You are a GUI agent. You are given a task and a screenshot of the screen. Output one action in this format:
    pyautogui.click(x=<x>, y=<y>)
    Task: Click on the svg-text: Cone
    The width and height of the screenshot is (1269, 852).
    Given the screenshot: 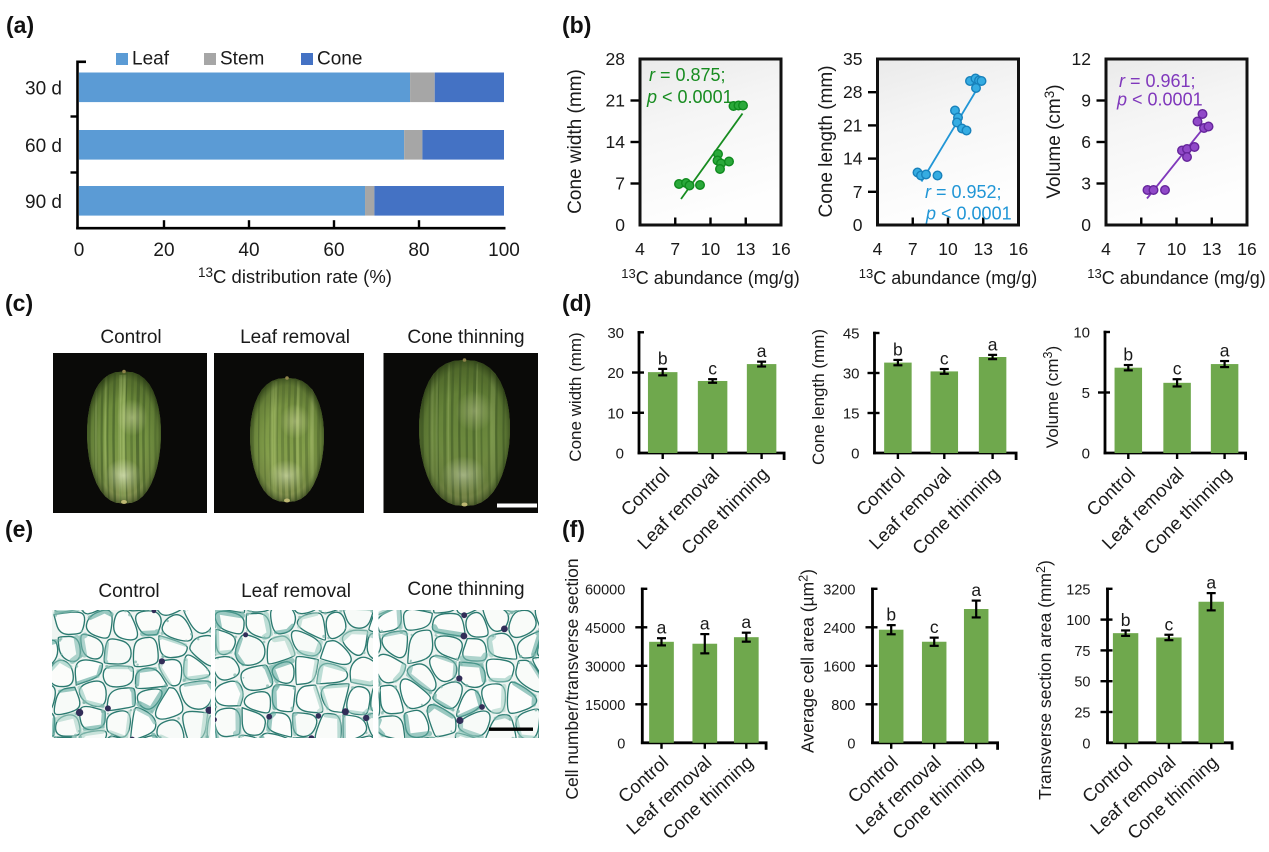 What is the action you would take?
    pyautogui.click(x=339, y=59)
    